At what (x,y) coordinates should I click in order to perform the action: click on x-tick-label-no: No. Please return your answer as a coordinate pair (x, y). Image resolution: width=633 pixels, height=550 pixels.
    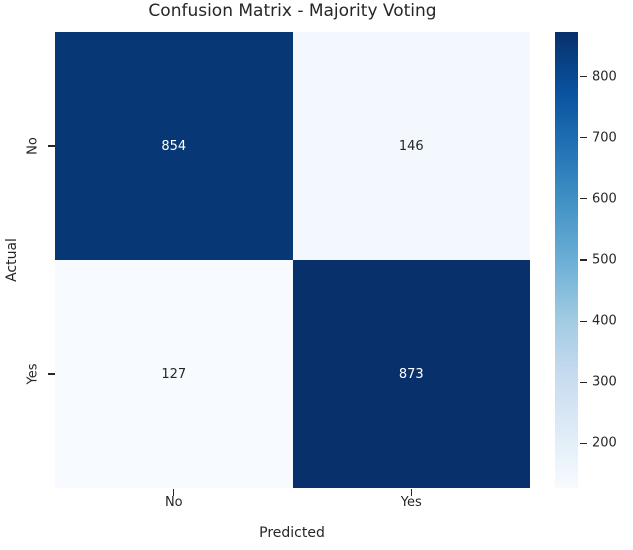
    Looking at the image, I should click on (173, 502).